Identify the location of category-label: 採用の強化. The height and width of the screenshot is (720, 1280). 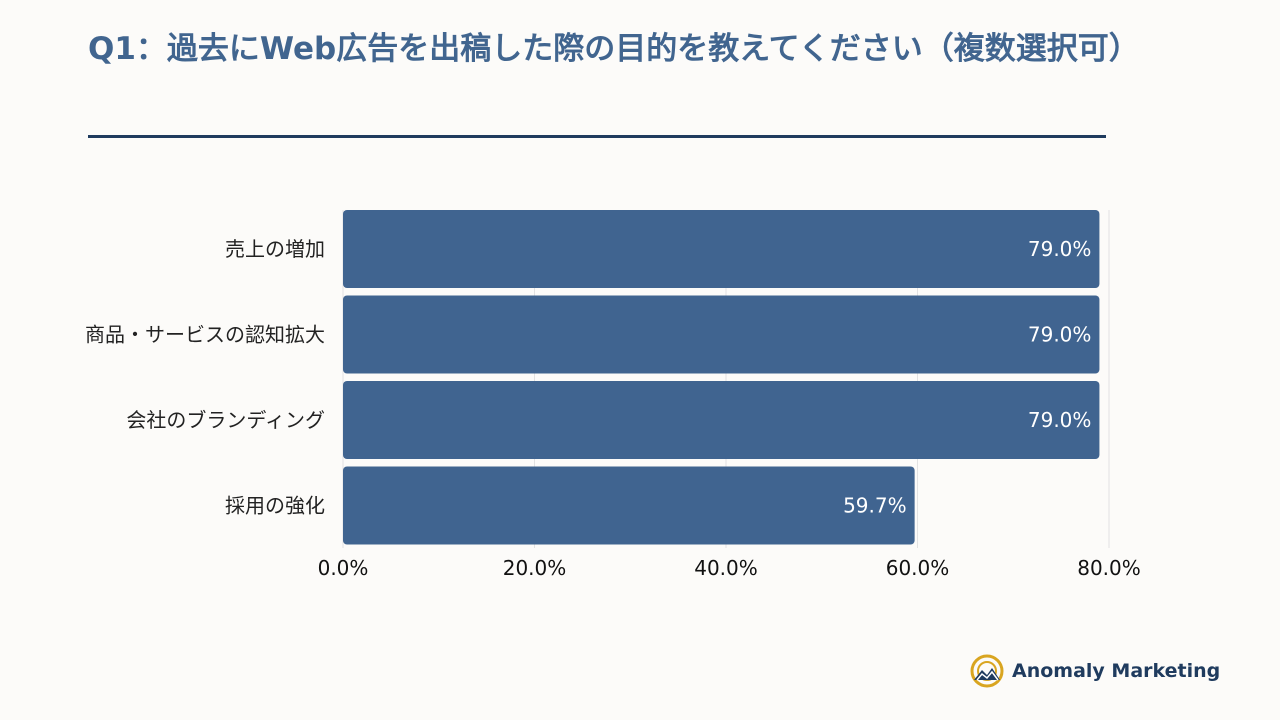
(275, 506).